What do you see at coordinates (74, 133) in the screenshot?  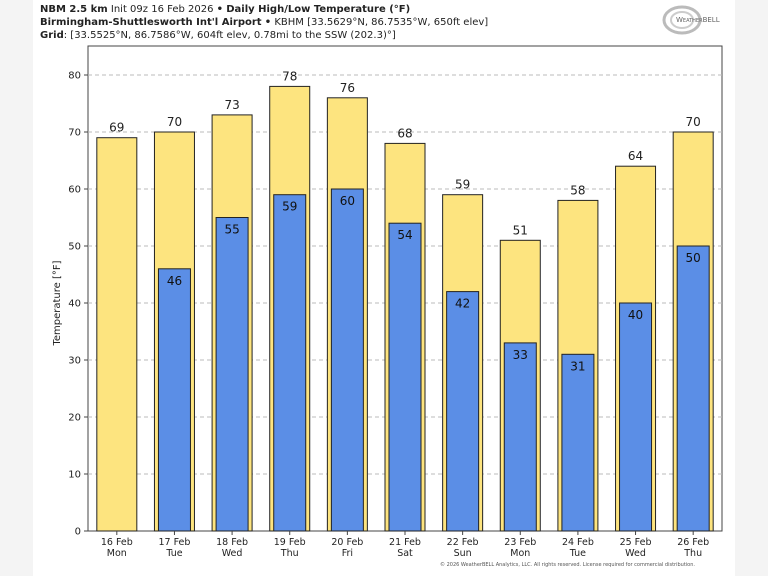 I see `y-tick-label: 70` at bounding box center [74, 133].